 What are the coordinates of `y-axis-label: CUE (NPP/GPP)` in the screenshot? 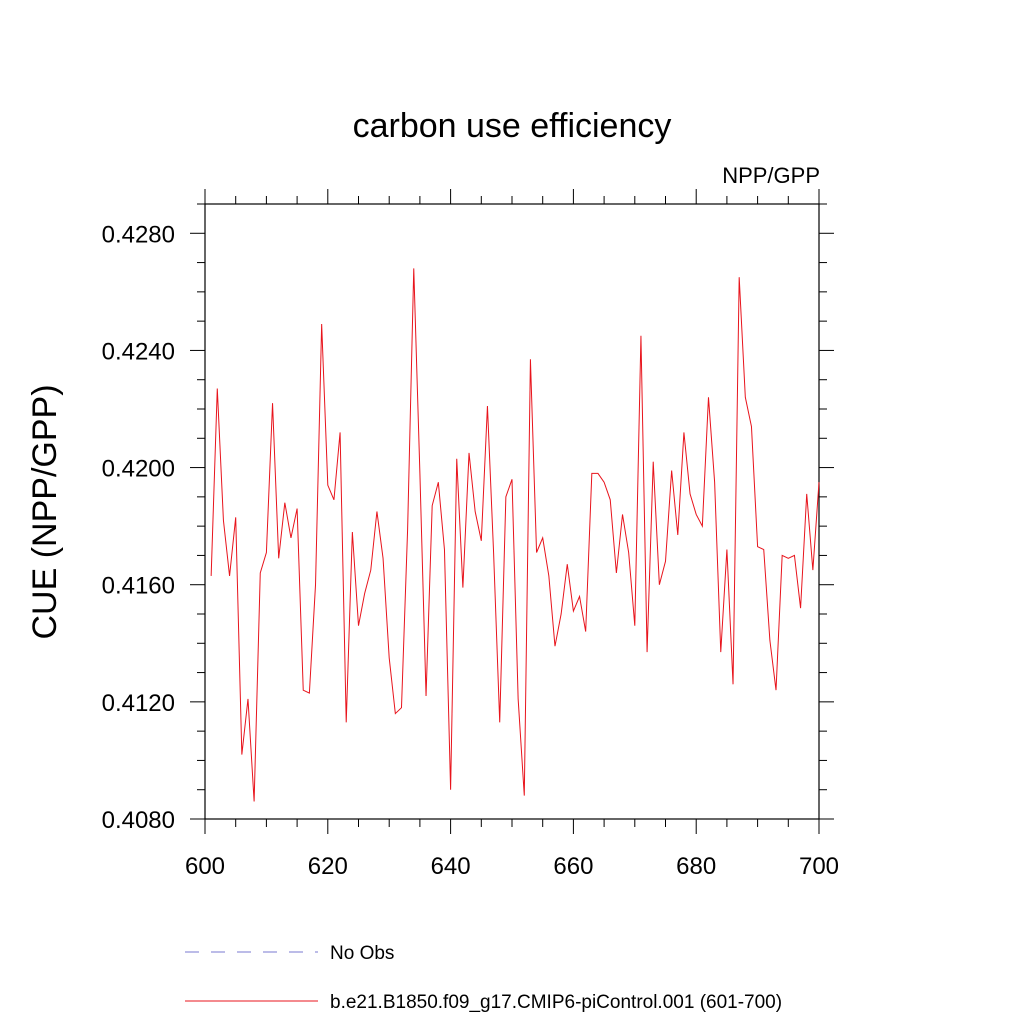 It's located at (45, 511).